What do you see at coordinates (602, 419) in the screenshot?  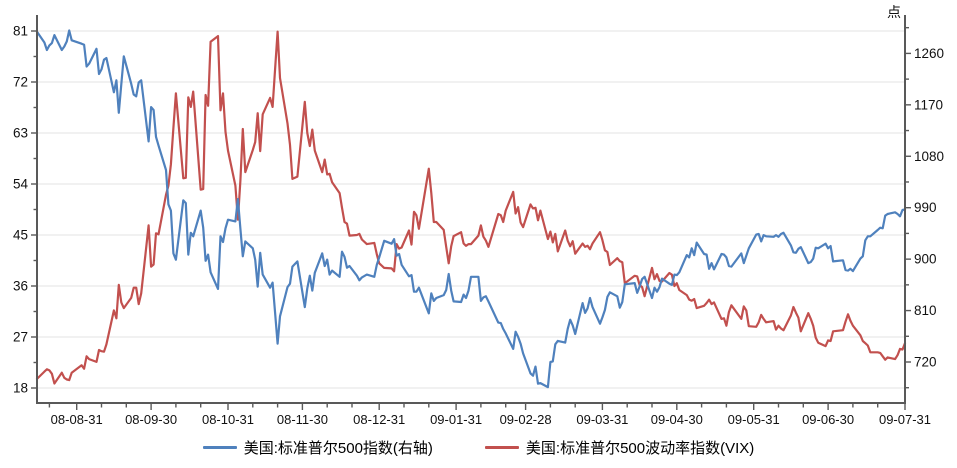 I see `svg-text: 09-03-31` at bounding box center [602, 419].